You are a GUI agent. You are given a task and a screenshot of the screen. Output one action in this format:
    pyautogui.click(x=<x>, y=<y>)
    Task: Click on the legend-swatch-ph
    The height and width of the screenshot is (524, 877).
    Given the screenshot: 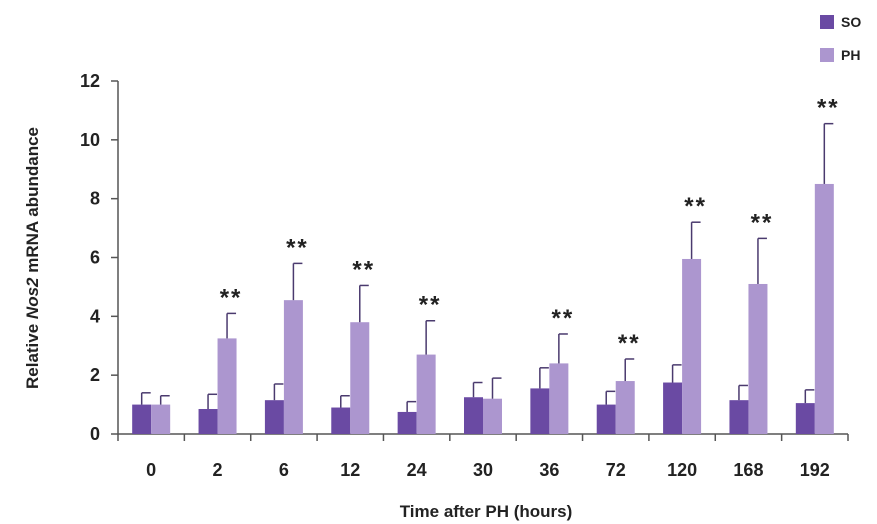 What is the action you would take?
    pyautogui.click(x=827, y=55)
    